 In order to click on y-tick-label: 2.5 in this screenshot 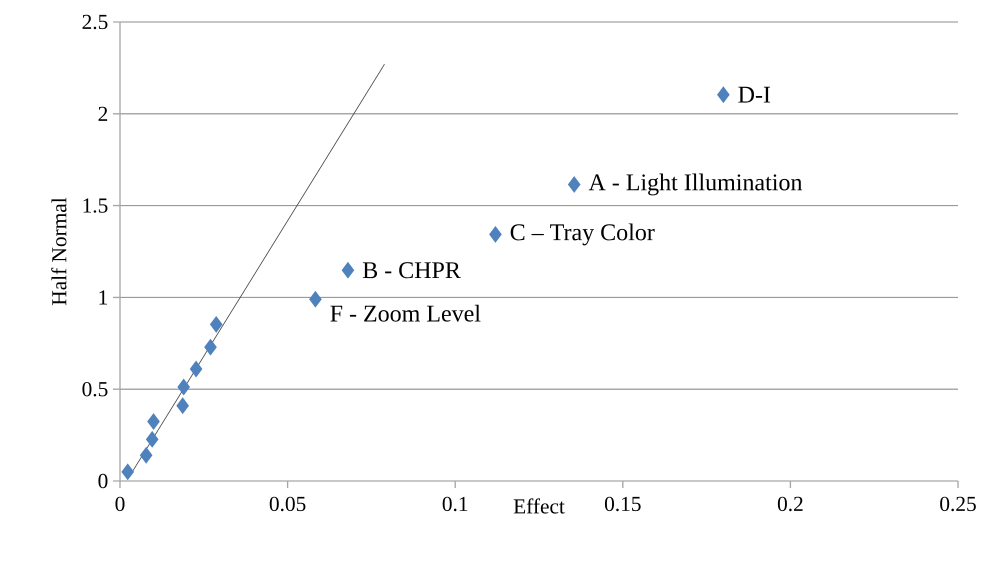, I will do `click(95, 22)`.